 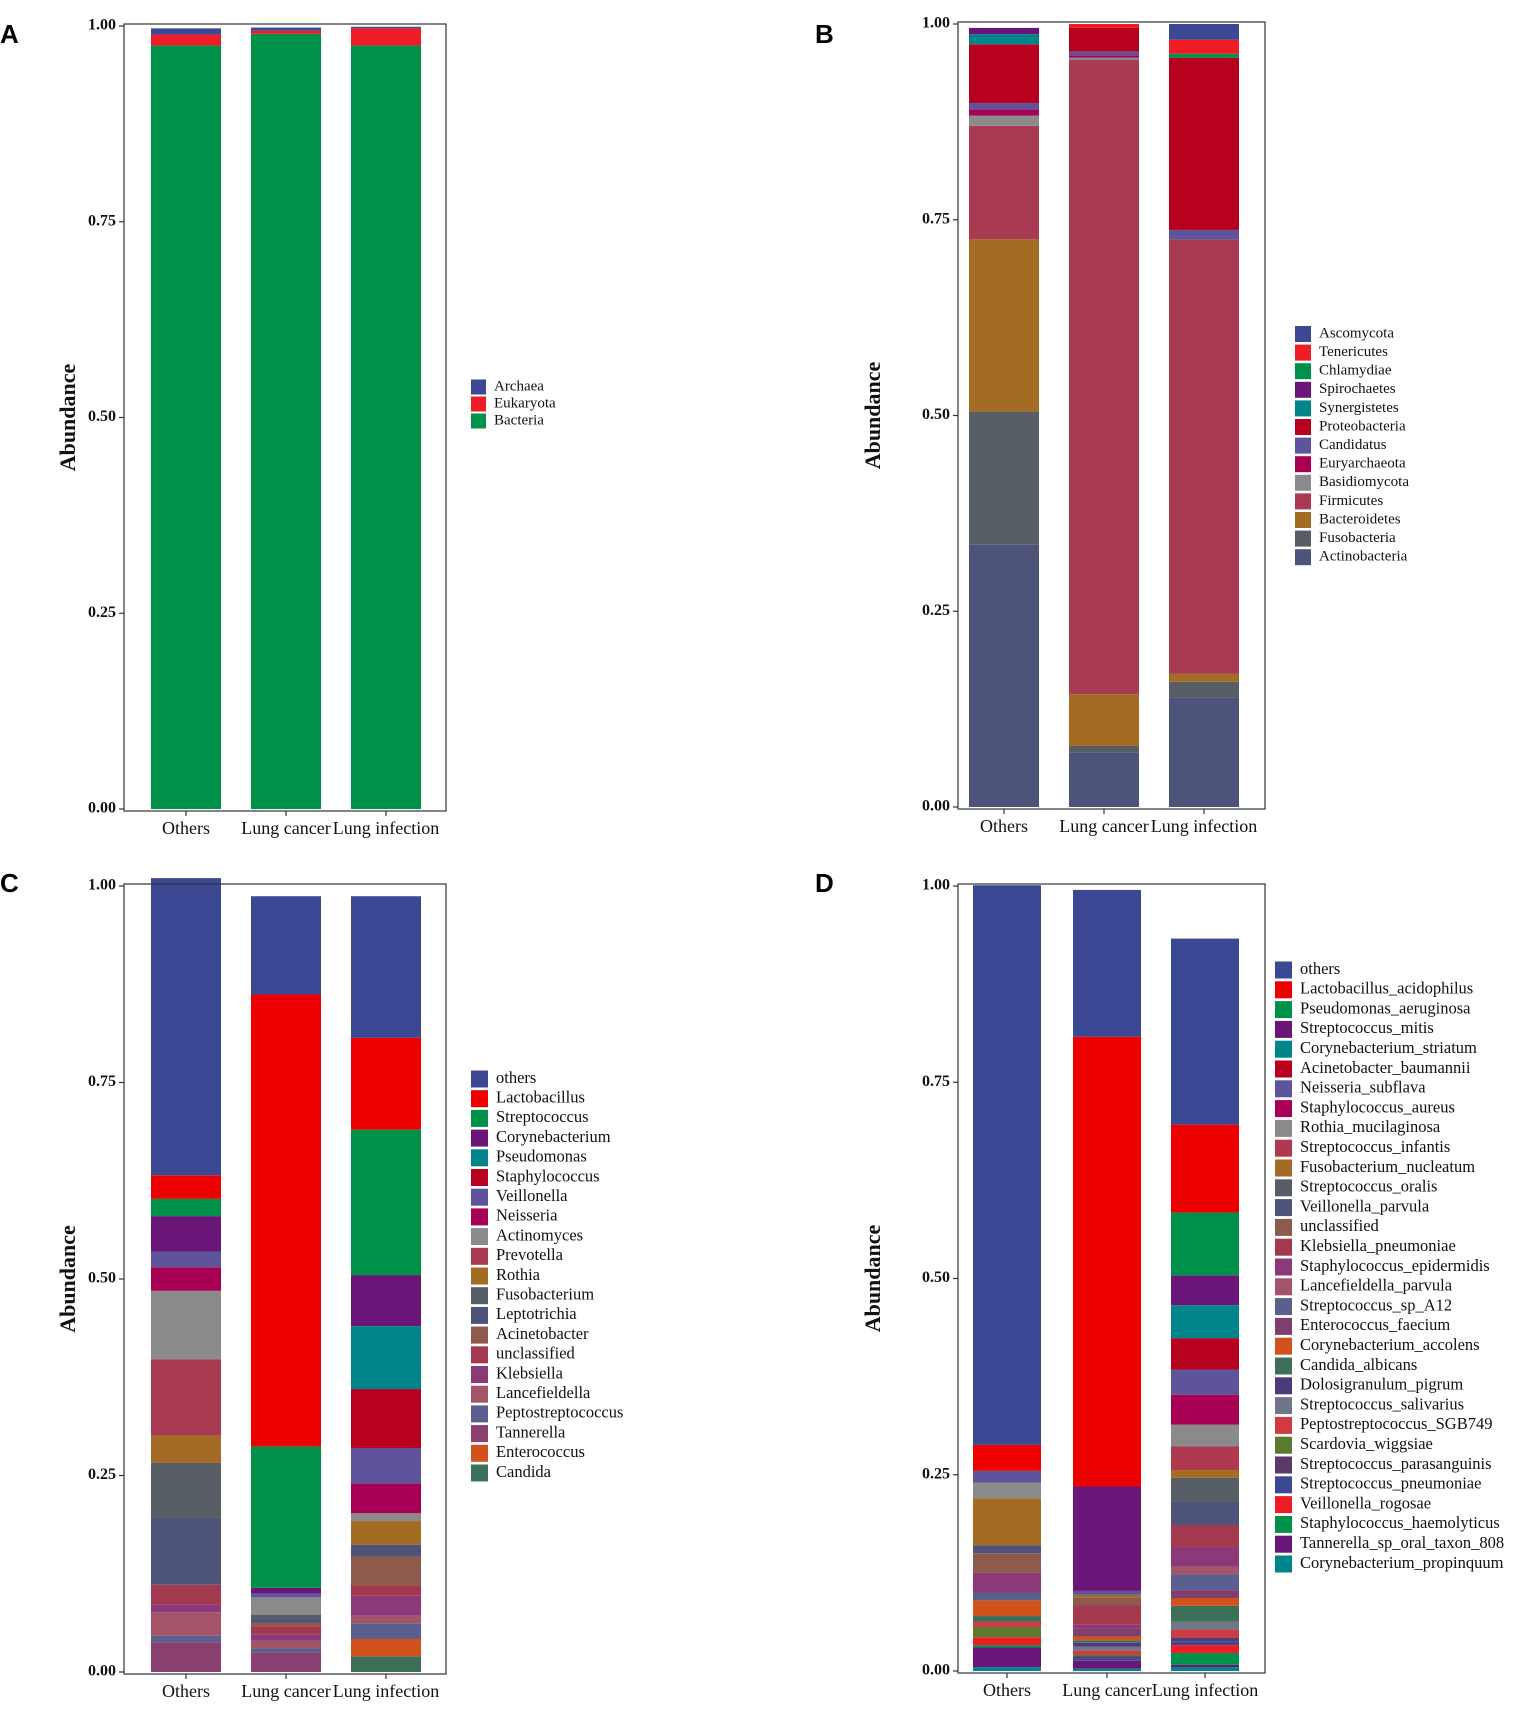 What do you see at coordinates (936, 1277) in the screenshot?
I see `panel-d-y-tick-label: 0.50` at bounding box center [936, 1277].